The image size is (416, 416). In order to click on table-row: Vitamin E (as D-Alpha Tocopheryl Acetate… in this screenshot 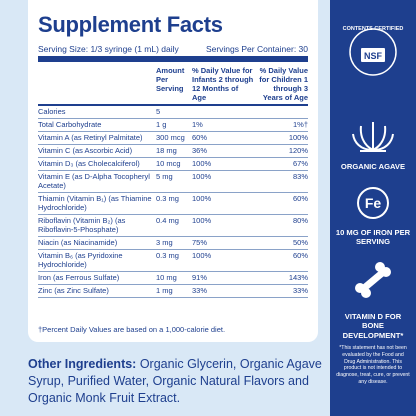, I will do `click(173, 182)`.